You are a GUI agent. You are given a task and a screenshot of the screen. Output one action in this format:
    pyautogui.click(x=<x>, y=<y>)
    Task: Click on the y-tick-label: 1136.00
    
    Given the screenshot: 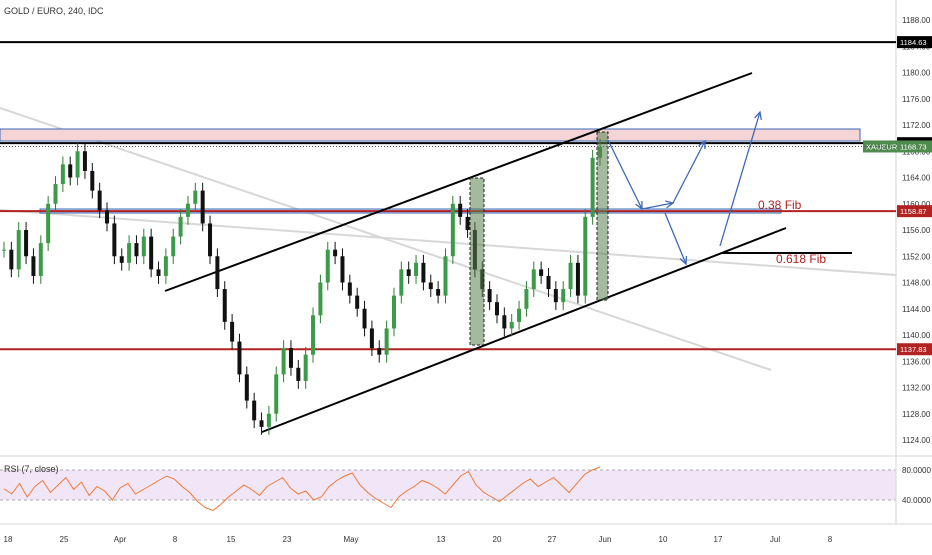 What is the action you would take?
    pyautogui.click(x=916, y=361)
    